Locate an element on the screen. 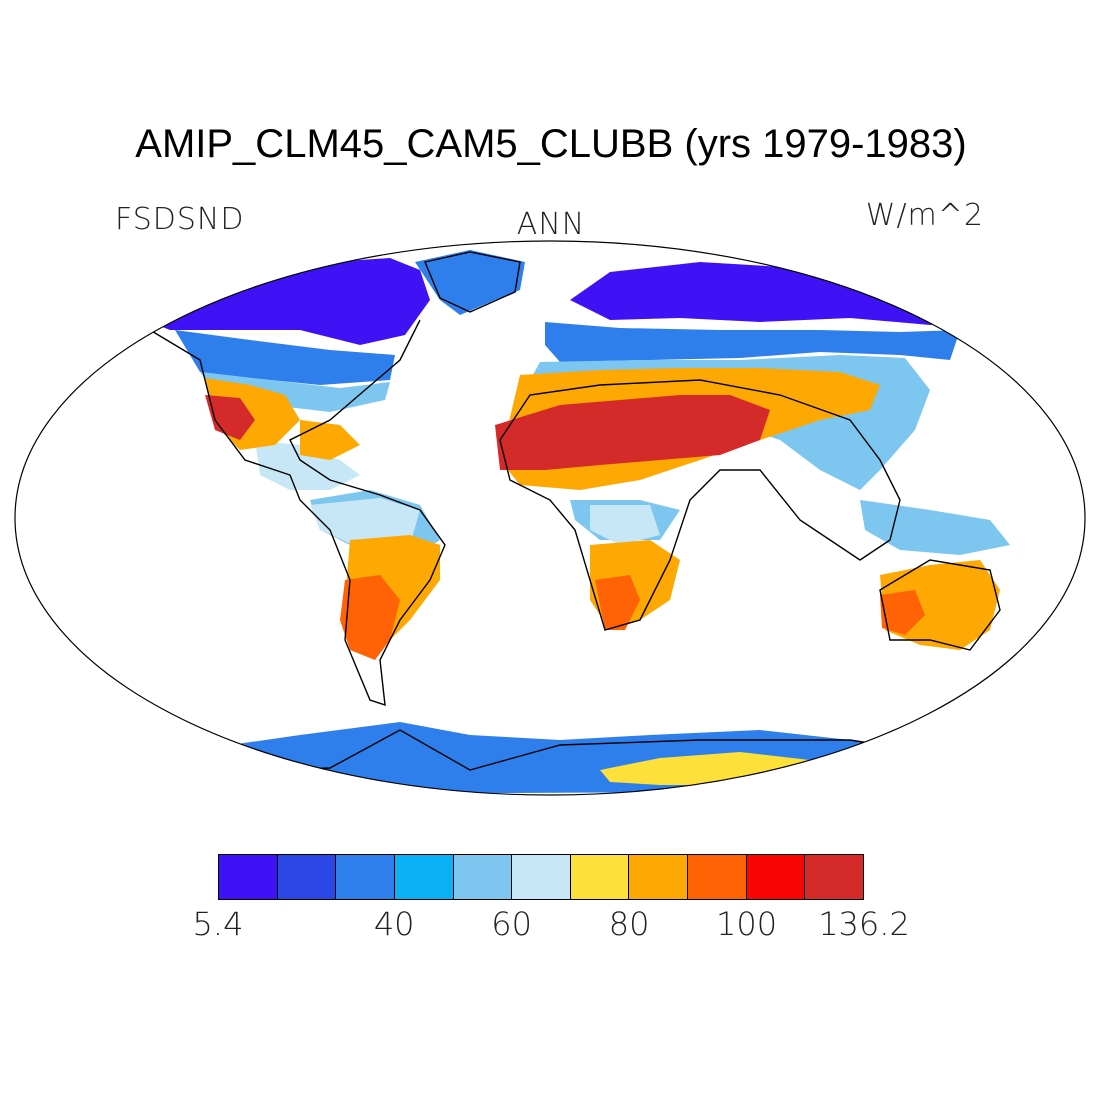 The height and width of the screenshot is (1102, 1102). season-label: ANN is located at coordinates (551, 224).